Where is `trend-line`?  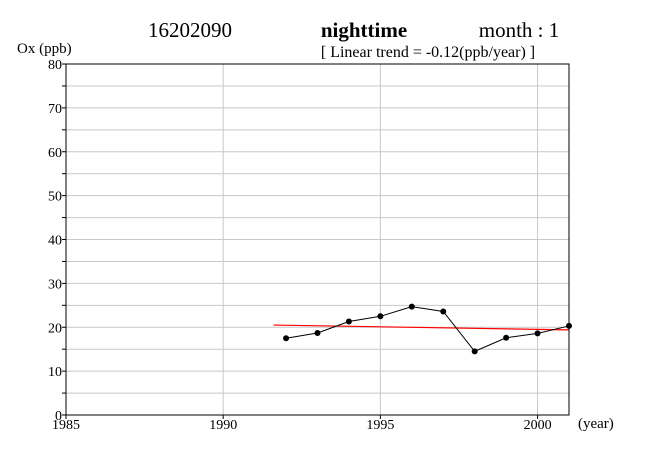 trend-line is located at coordinates (421, 327).